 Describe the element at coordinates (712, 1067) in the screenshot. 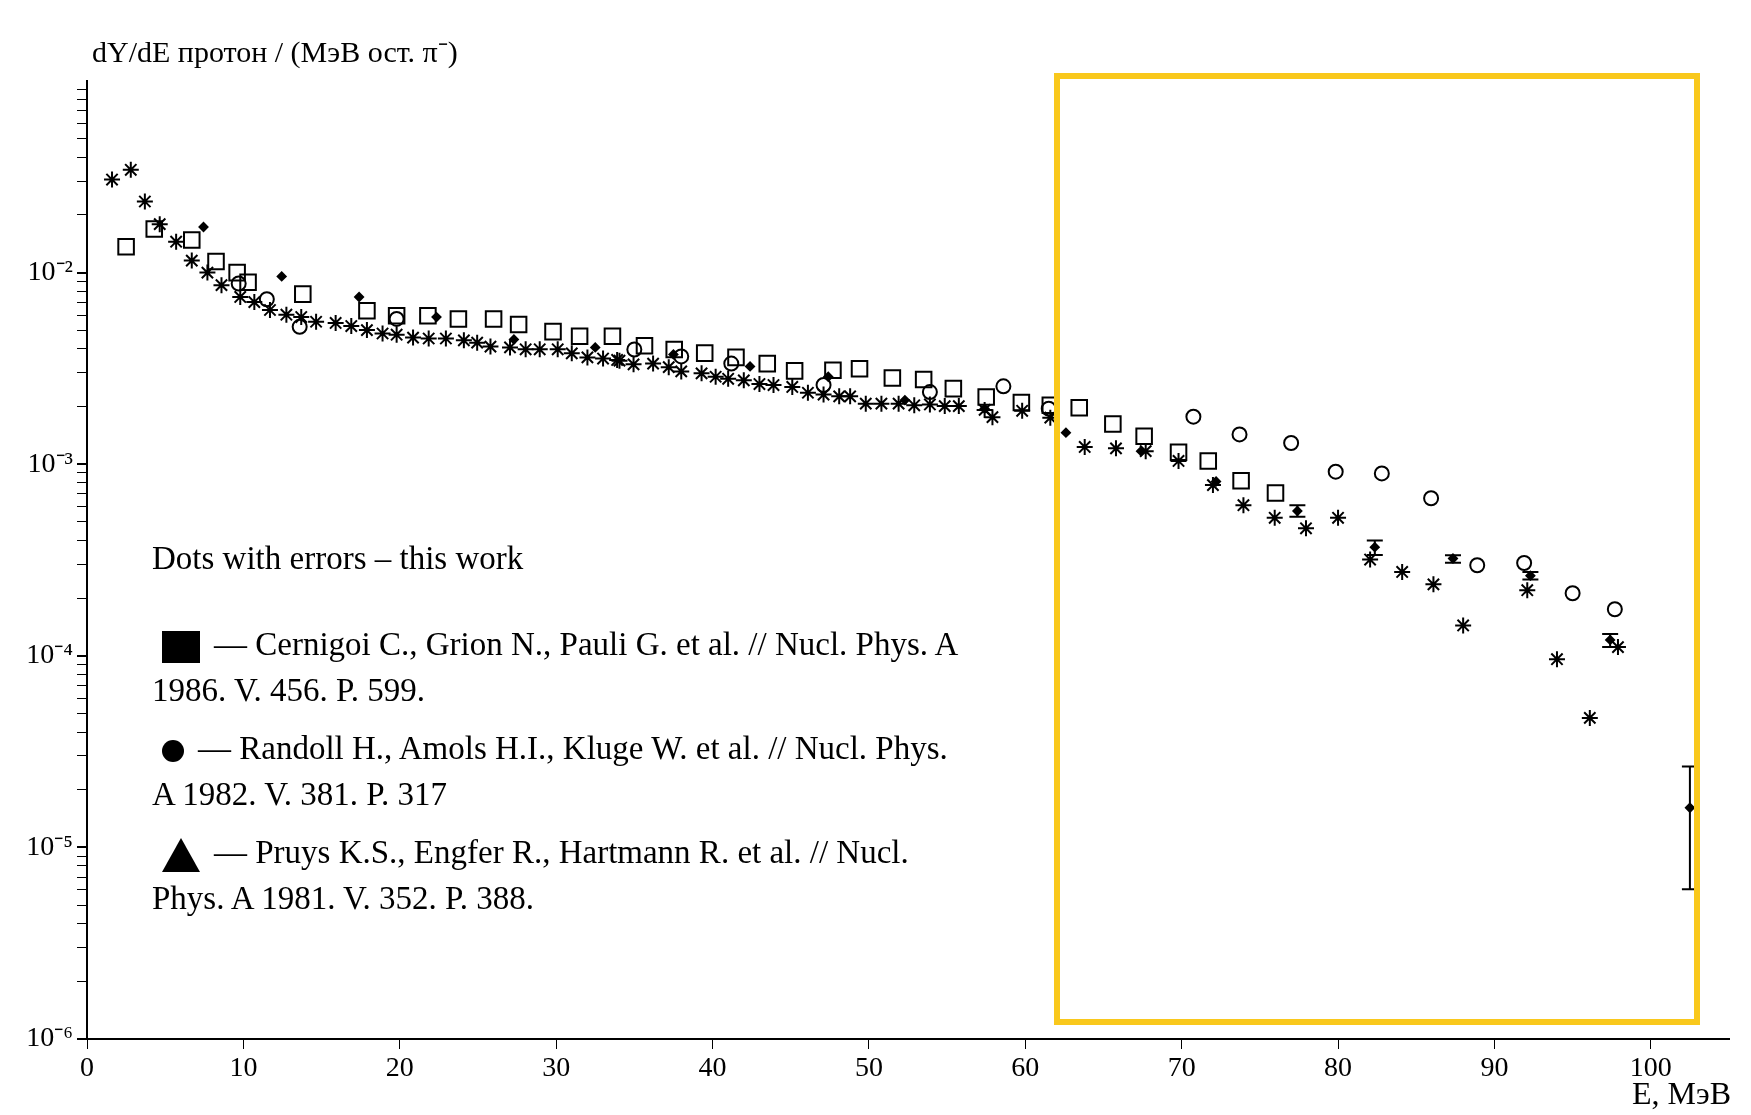

I see `x-tick-label: 40` at that location.